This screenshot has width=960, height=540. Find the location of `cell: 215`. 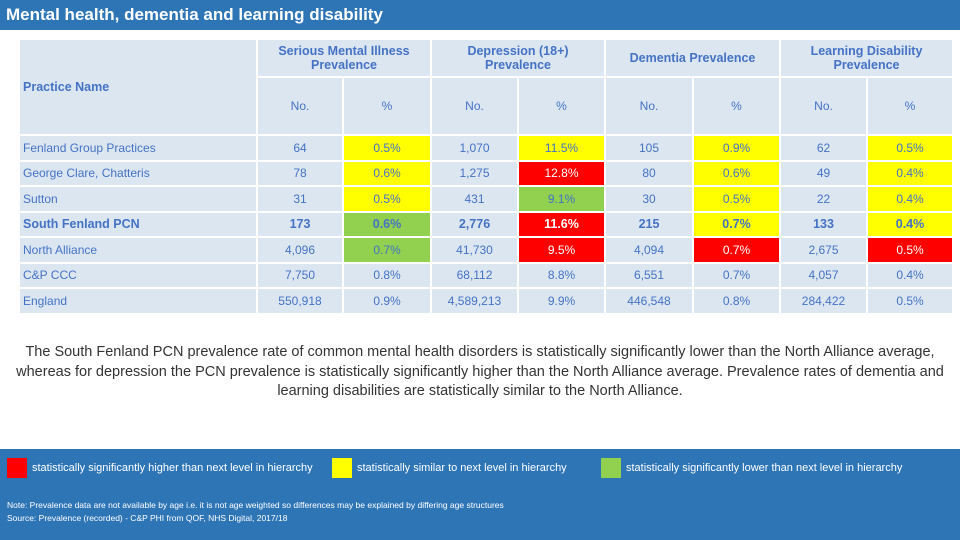

cell: 215 is located at coordinates (649, 224).